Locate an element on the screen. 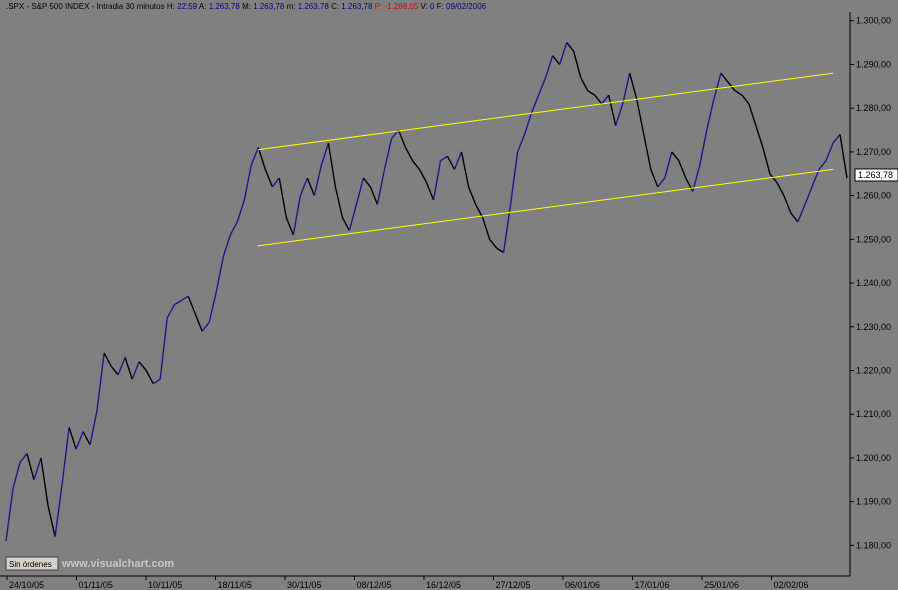 The height and width of the screenshot is (590, 898). x-tick-label: 24/10/05 is located at coordinates (26, 585).